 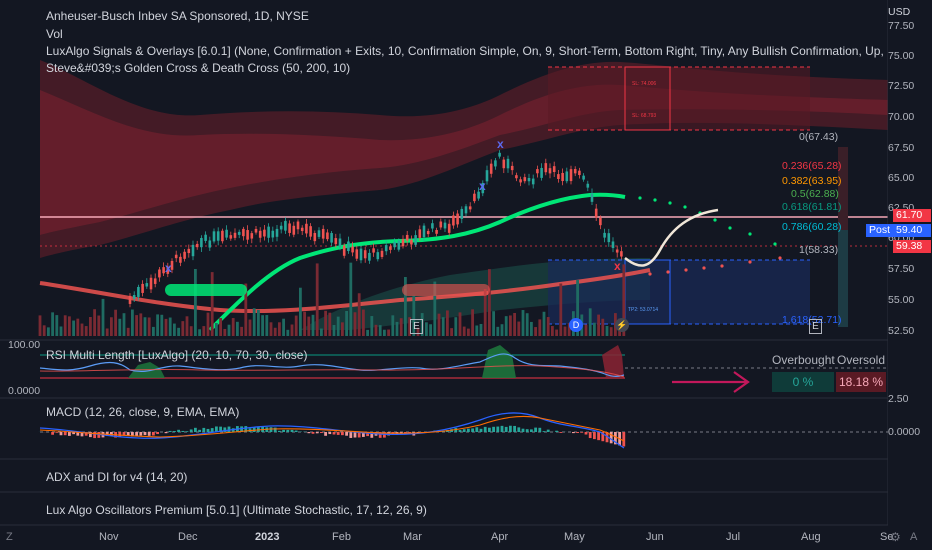 What do you see at coordinates (819, 137) in the screenshot?
I see `fib-level-0: 0(67.43)` at bounding box center [819, 137].